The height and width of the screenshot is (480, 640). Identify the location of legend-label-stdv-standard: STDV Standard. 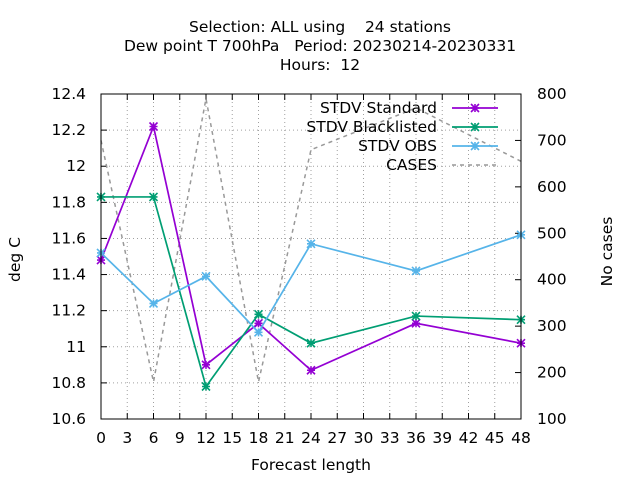
(378, 108).